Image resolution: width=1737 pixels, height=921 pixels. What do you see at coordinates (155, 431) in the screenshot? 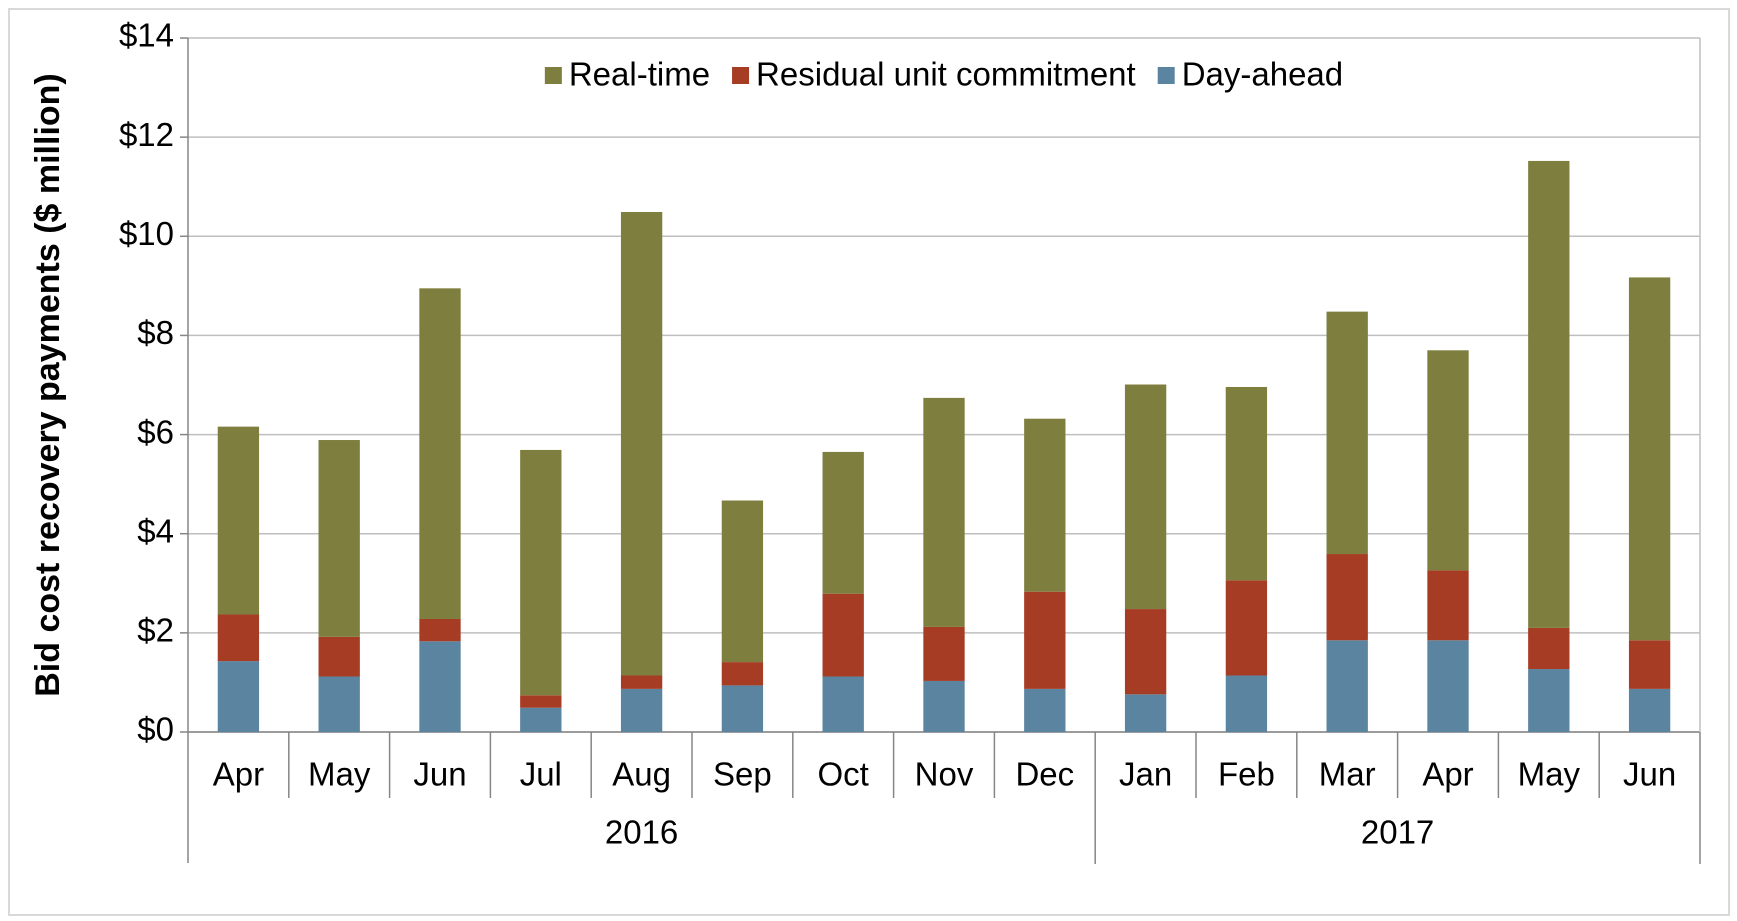
I see `y-tick-label: $6` at bounding box center [155, 431].